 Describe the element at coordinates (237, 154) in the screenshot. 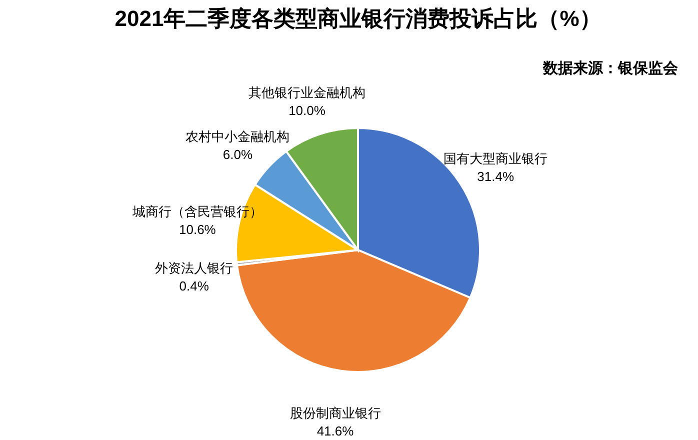

I see `data-label: 6.0%` at that location.